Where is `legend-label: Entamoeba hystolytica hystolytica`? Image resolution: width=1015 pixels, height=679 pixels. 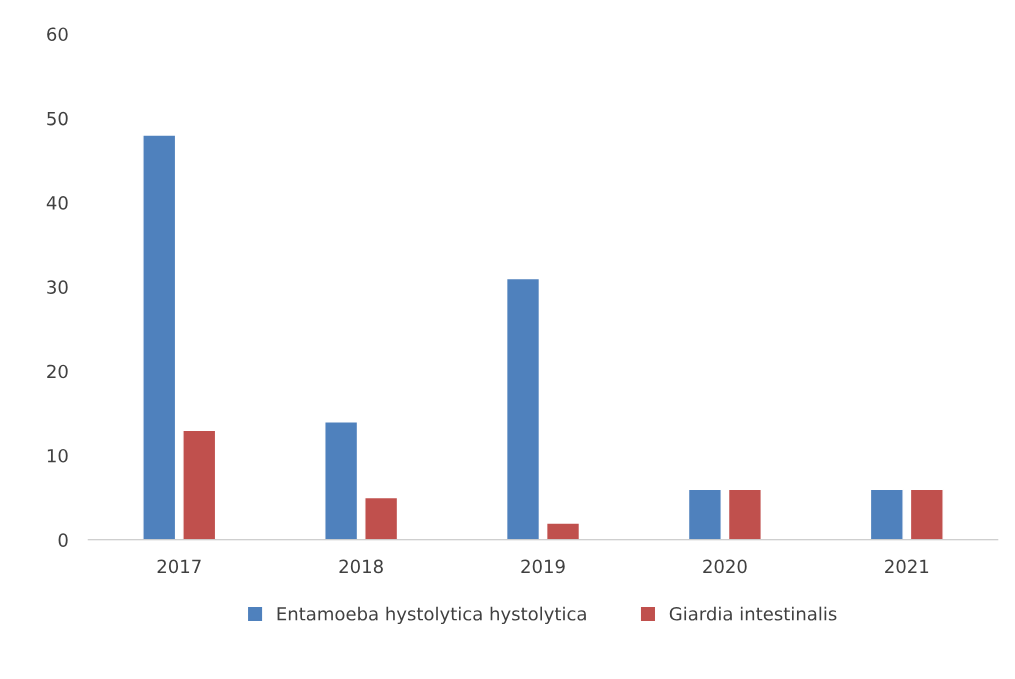 legend-label: Entamoeba hystolytica hystolytica is located at coordinates (431, 615).